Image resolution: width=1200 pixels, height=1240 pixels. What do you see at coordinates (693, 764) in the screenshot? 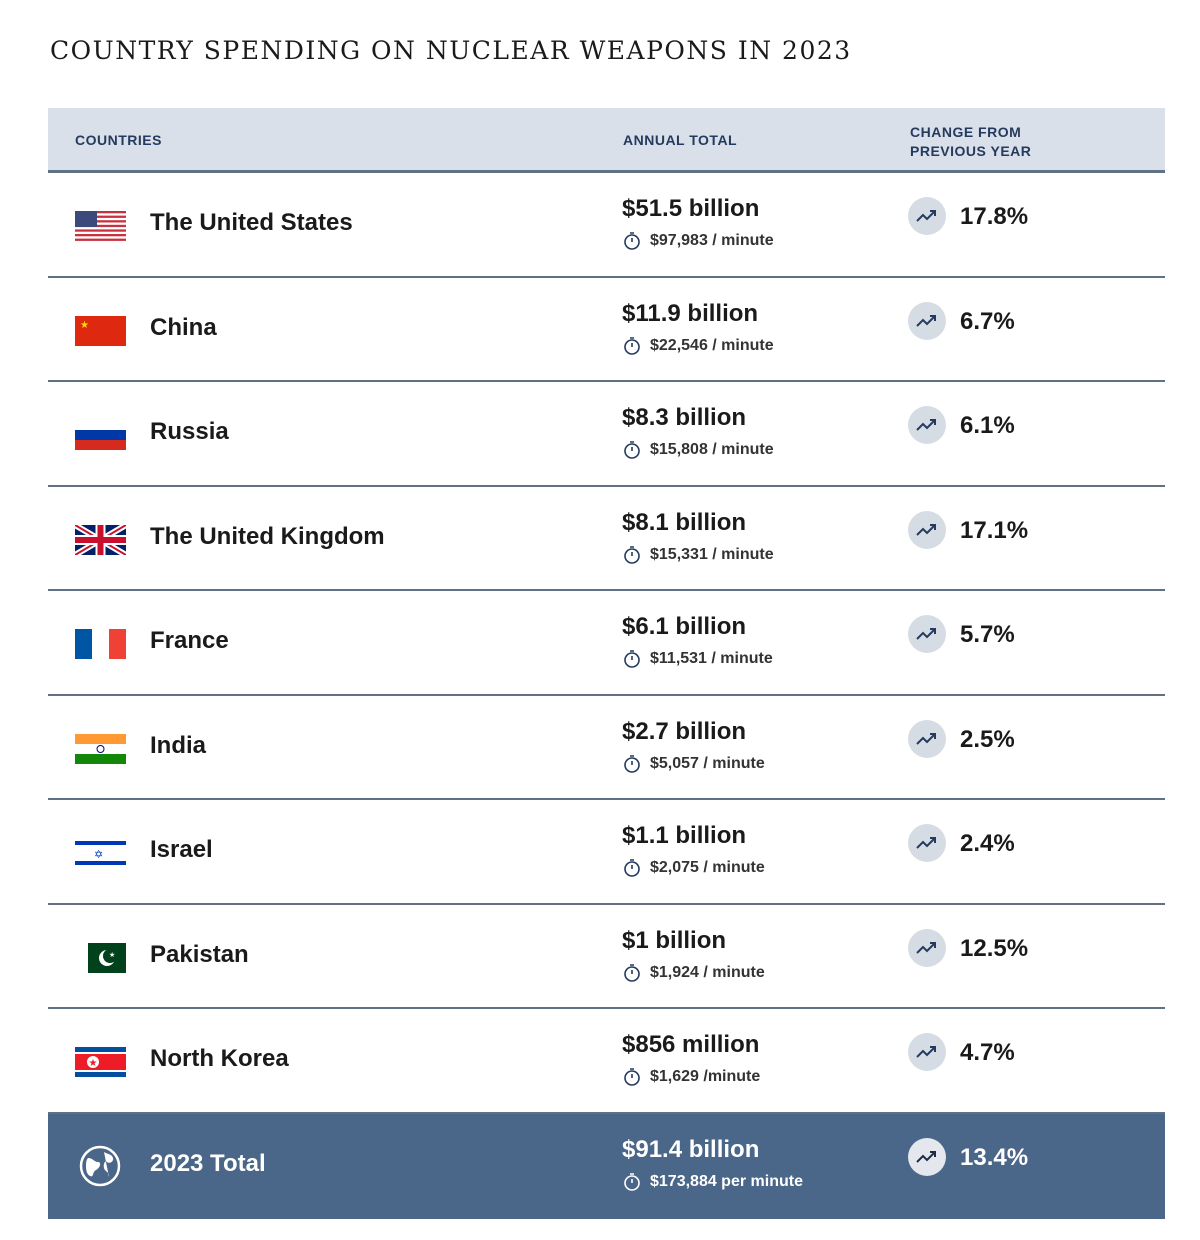
I see `per-minute: $5,057 / minute` at bounding box center [693, 764].